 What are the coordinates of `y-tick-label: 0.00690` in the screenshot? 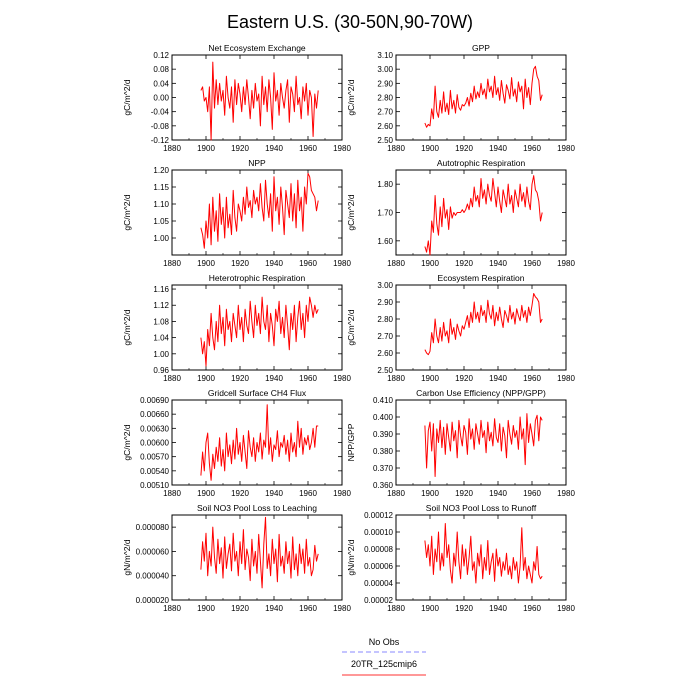 It's located at (154, 400).